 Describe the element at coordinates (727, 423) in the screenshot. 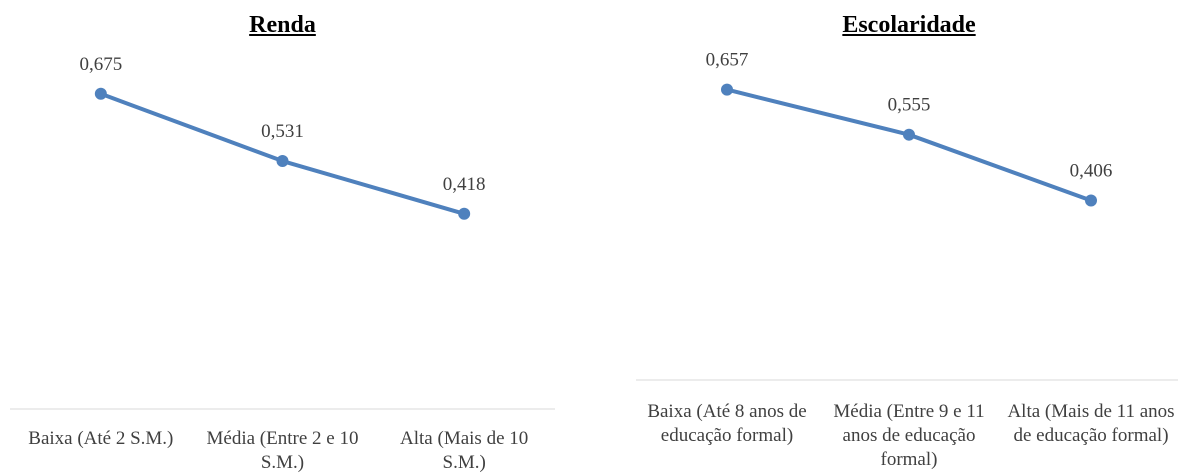

I see `category-label: Baixa (Até 8 anos de educação formal)` at that location.